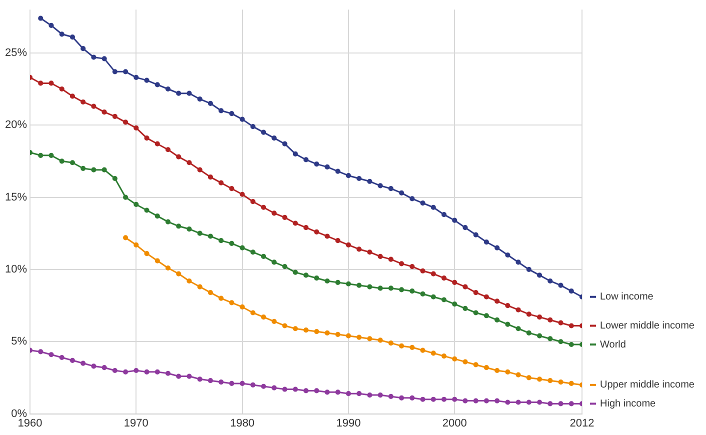  I want to click on y-tick-label: 10%, so click(16, 269).